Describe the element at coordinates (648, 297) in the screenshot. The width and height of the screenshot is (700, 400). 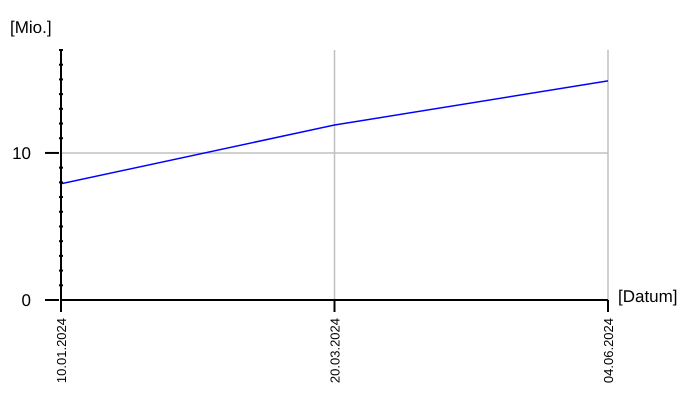
I see `x-axis-title: [Datum]` at that location.